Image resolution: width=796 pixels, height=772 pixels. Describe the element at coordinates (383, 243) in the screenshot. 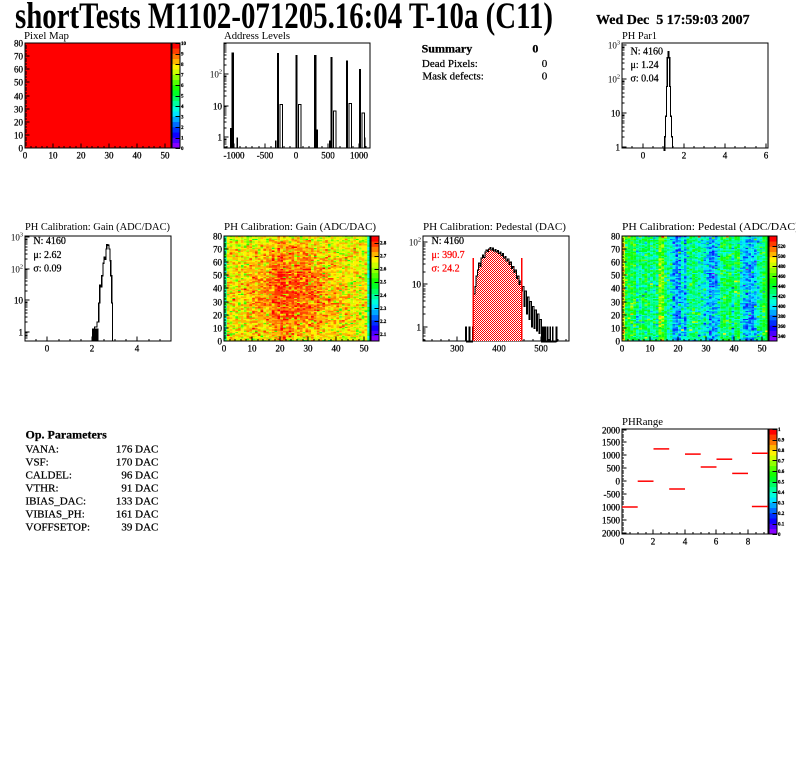

I see `svg-text: 2.8` at that location.